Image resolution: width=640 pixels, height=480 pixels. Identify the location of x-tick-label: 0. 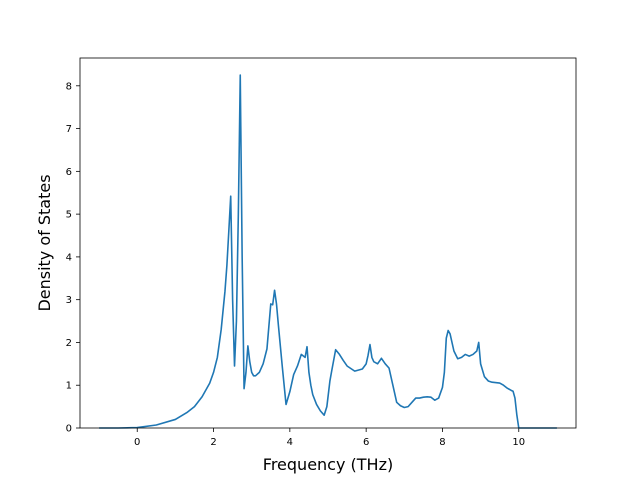
(137, 442).